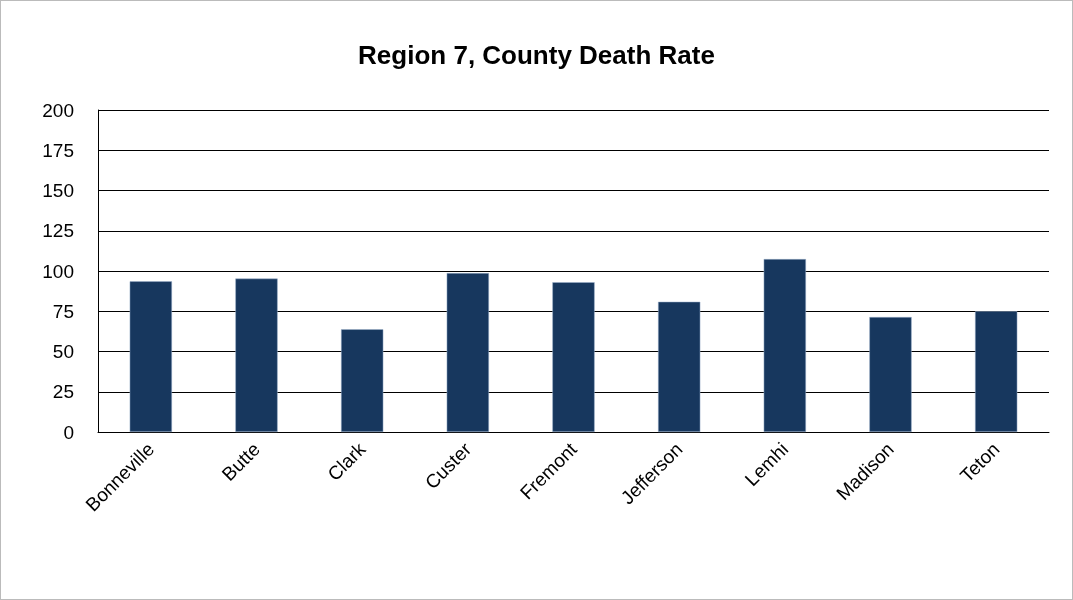 The image size is (1073, 600). Describe the element at coordinates (58, 150) in the screenshot. I see `y-tick-label: 175` at that location.